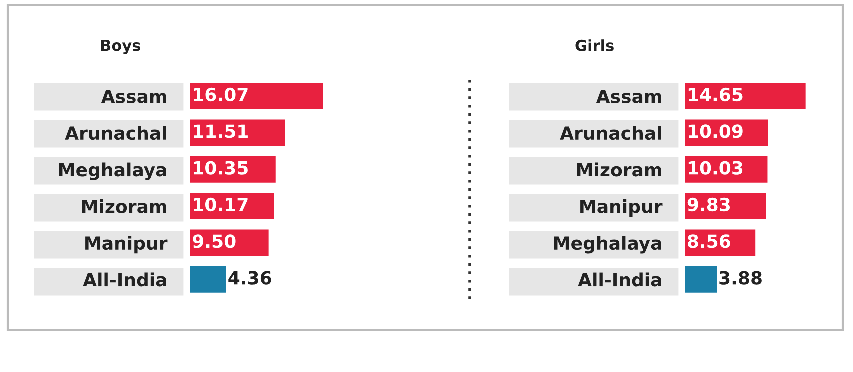  Describe the element at coordinates (709, 205) in the screenshot. I see `data-label: 9.83` at that location.